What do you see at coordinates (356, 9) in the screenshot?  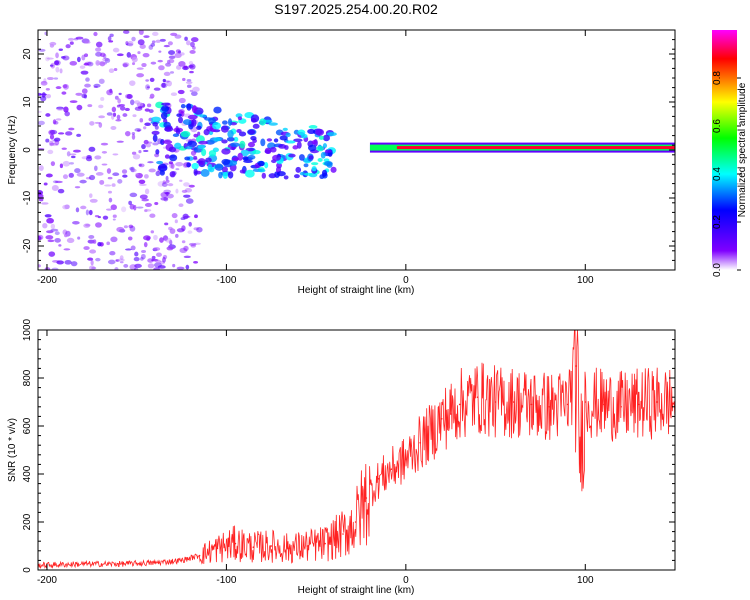 I see `figure-title: S197.2025.254.00.20.R02` at bounding box center [356, 9].